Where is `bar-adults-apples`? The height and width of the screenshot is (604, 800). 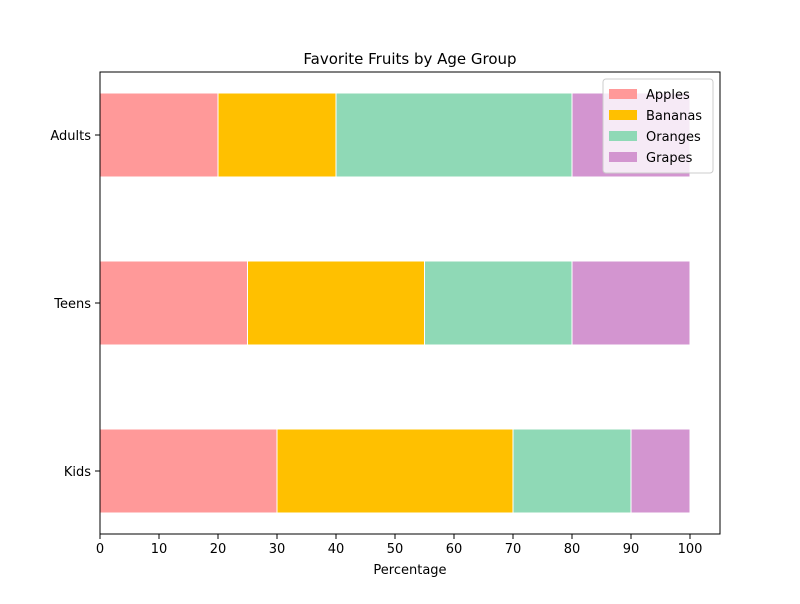
bar-adults-apples is located at coordinates (159, 135).